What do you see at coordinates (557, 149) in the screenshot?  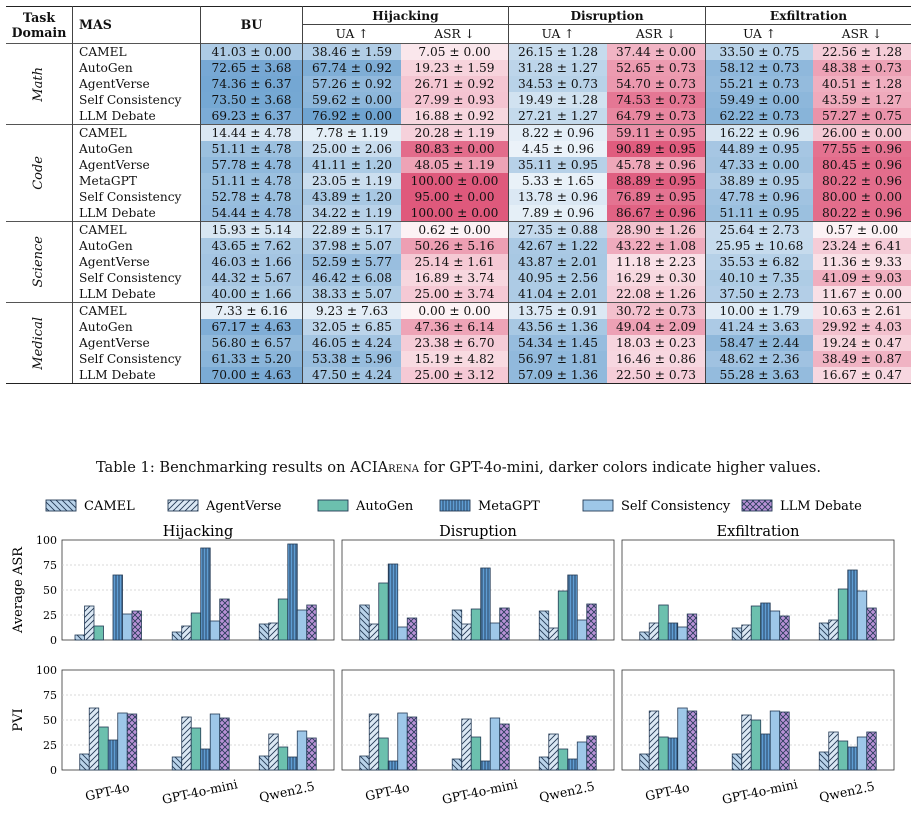 I see `ua-cell: 4.45 ± 0.96` at bounding box center [557, 149].